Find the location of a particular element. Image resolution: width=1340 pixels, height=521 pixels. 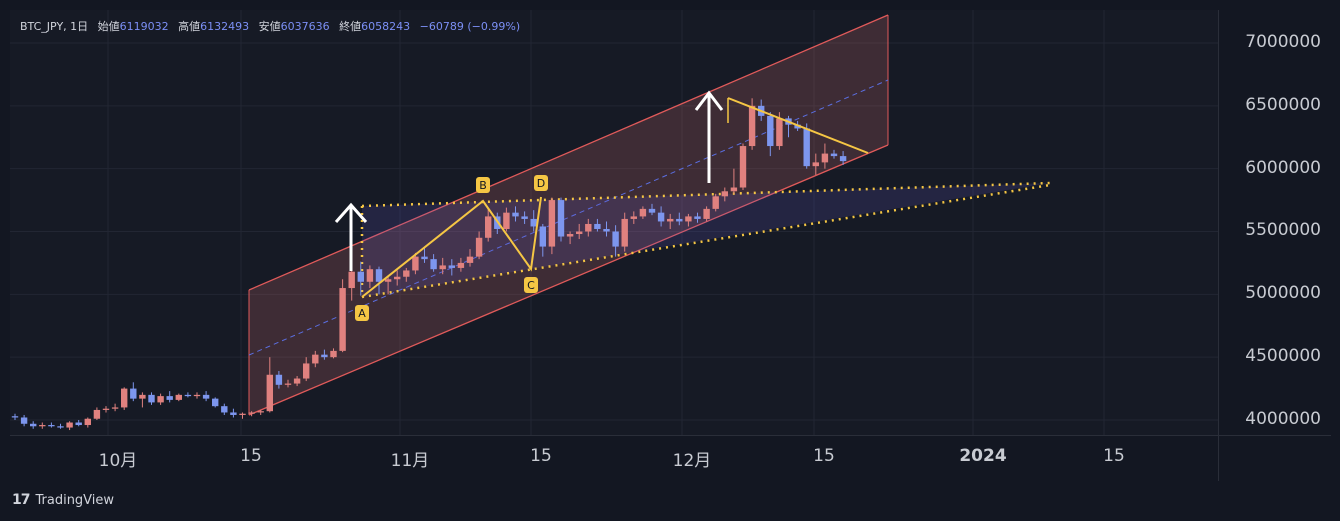

price-tick: 5500000 is located at coordinates (1283, 230).